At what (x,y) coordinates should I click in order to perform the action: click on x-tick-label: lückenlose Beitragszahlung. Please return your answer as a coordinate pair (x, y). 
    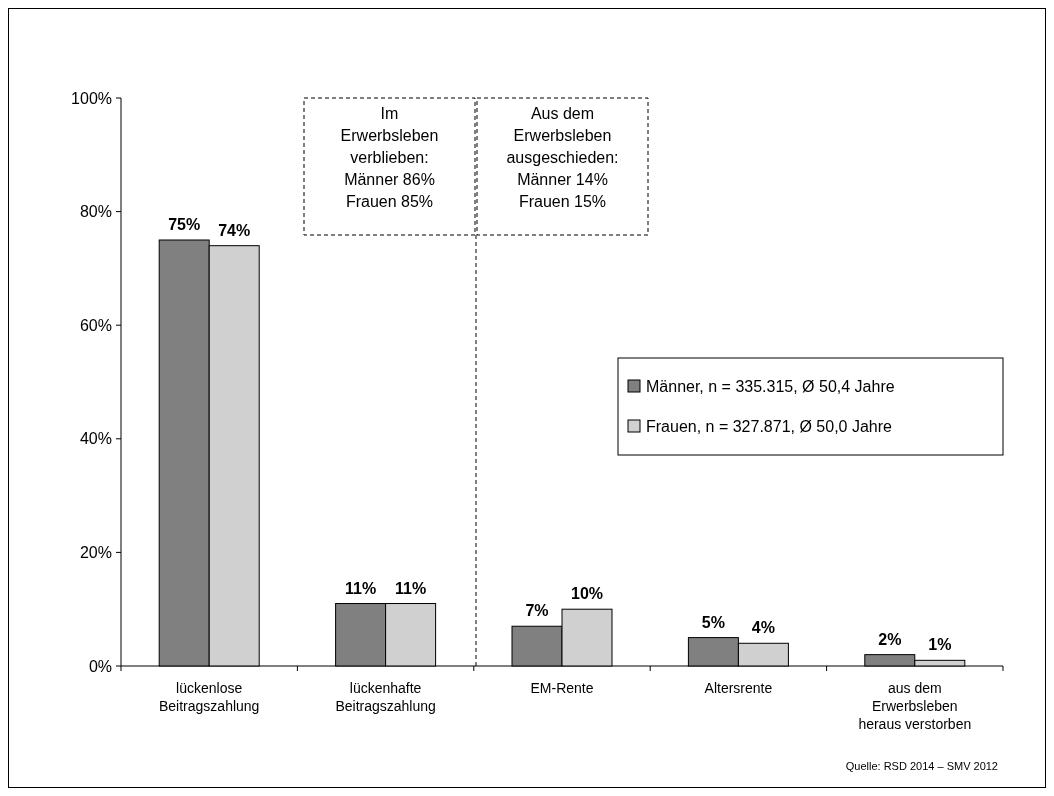
    Looking at the image, I should click on (209, 697).